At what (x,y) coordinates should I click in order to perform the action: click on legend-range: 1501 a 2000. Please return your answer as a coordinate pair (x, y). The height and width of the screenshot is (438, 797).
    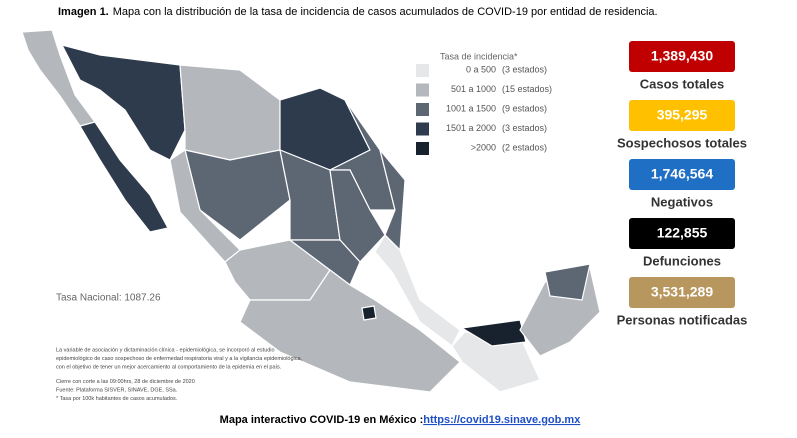
    Looking at the image, I should click on (471, 128).